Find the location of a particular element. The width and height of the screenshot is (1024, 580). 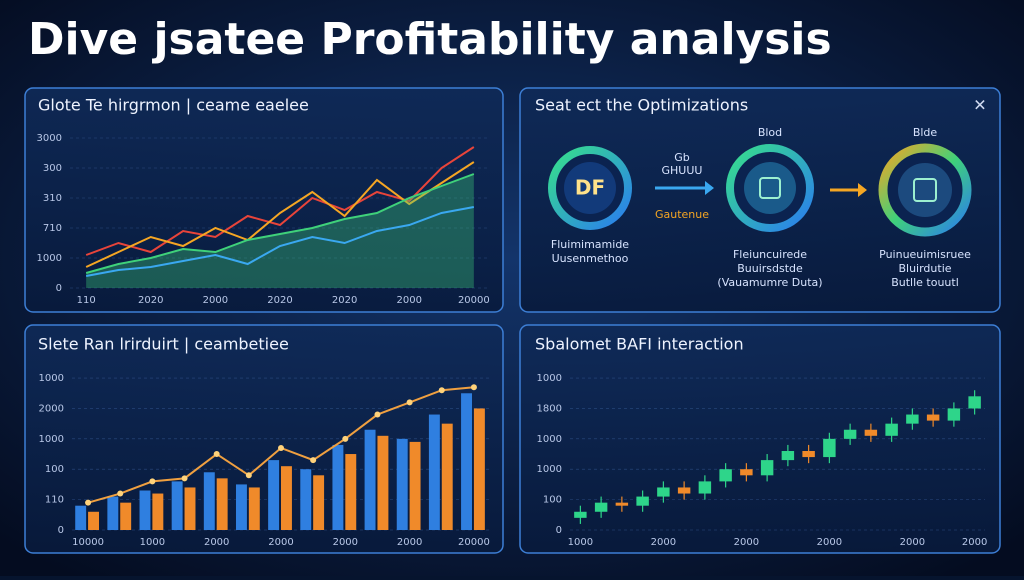

y-tick-label: 2000 is located at coordinates (51, 408).